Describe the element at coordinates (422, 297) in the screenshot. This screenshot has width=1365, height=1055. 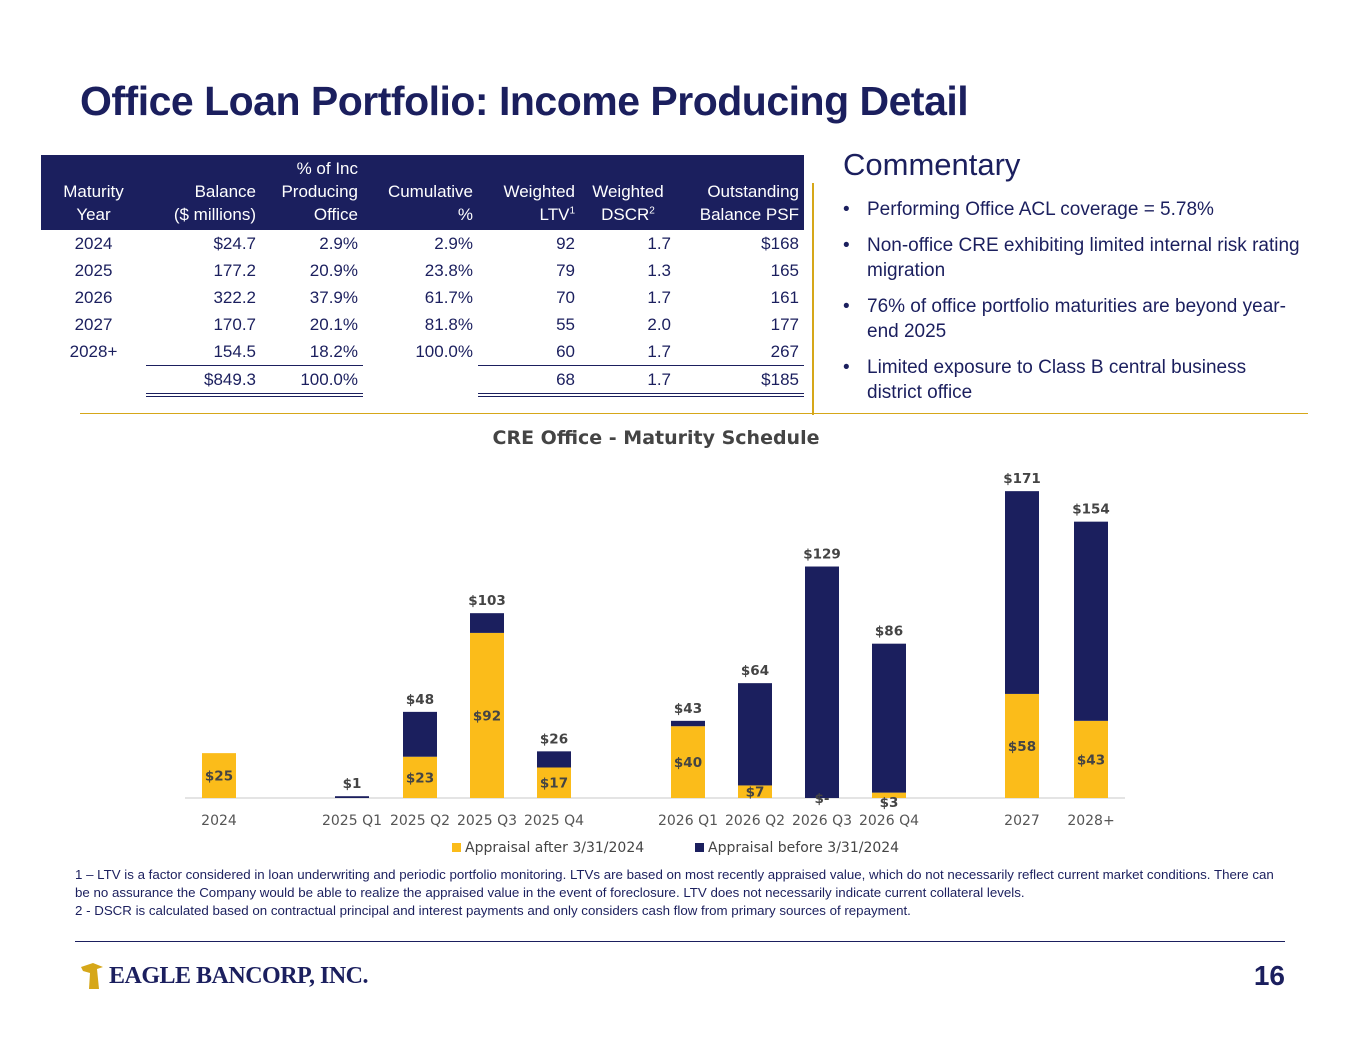
I see `table-row: 2026 322.2 37.9% 61.7% 70 1.7 161` at that location.